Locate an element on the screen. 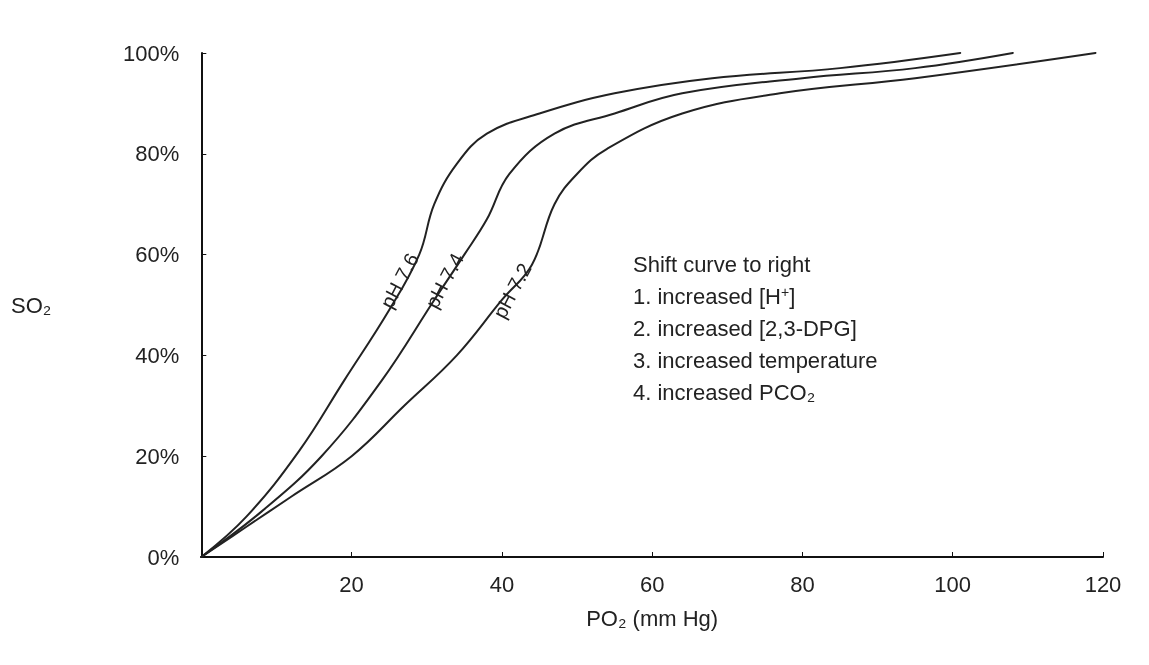 The height and width of the screenshot is (665, 1149). y-tick-label: 0% is located at coordinates (163, 557).